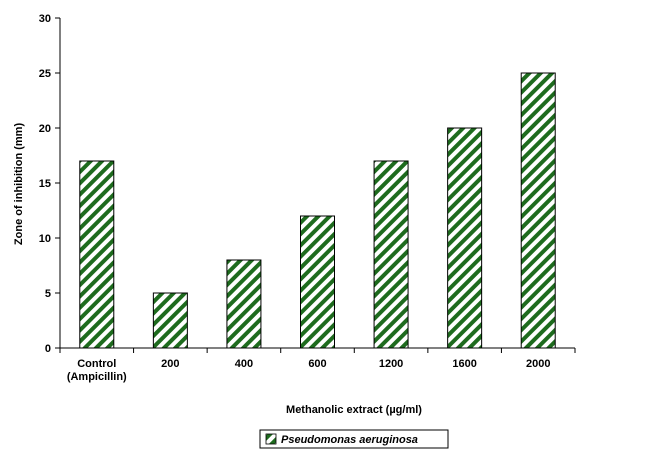 This screenshot has width=667, height=451. Describe the element at coordinates (45, 239) in the screenshot. I see `y-tick-label: 10` at that location.